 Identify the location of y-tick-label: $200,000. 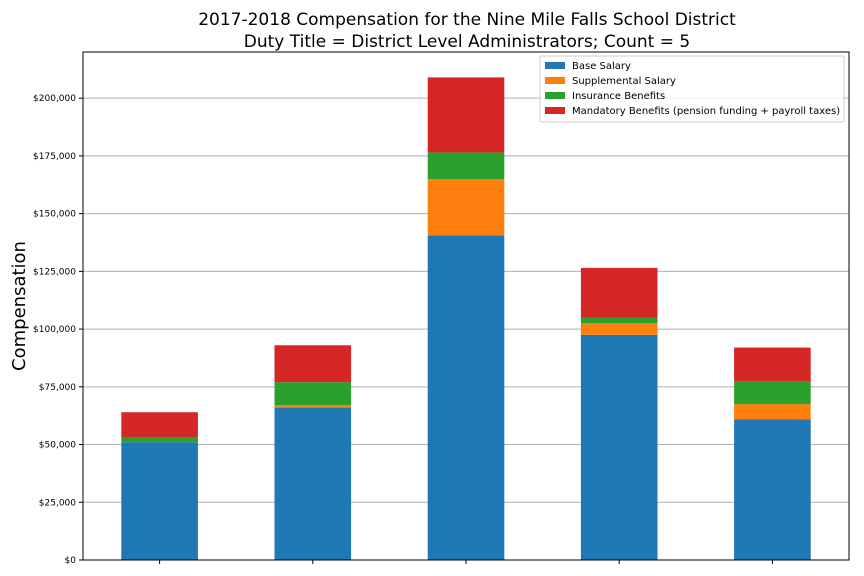
(54, 99).